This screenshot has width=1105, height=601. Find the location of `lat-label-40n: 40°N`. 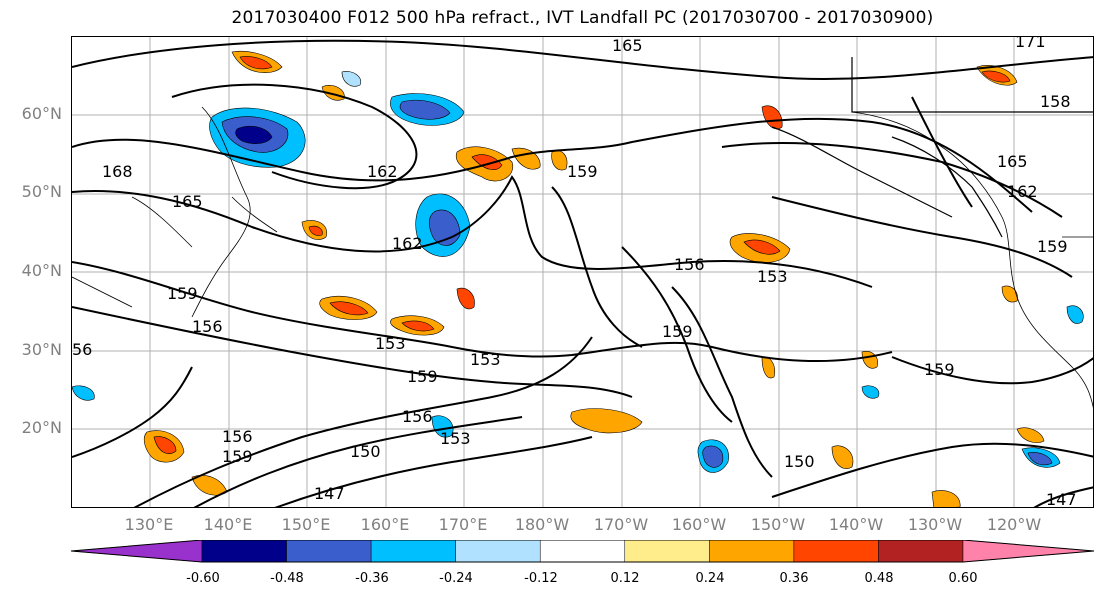

lat-label-40n: 40°N is located at coordinates (41, 270).